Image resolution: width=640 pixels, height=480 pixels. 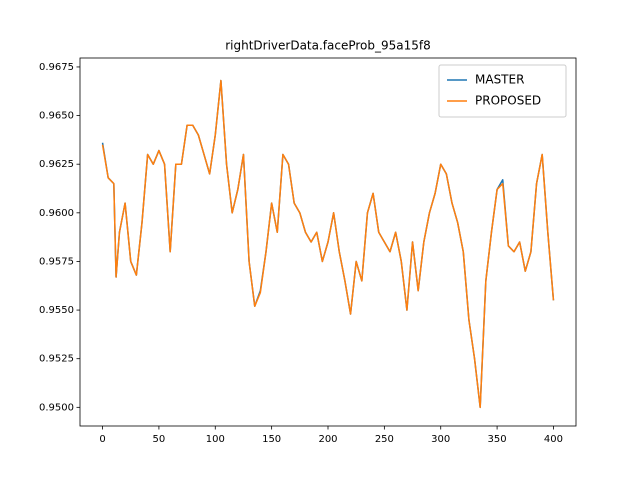 I want to click on y-tick-label: 0.9525, so click(x=56, y=359).